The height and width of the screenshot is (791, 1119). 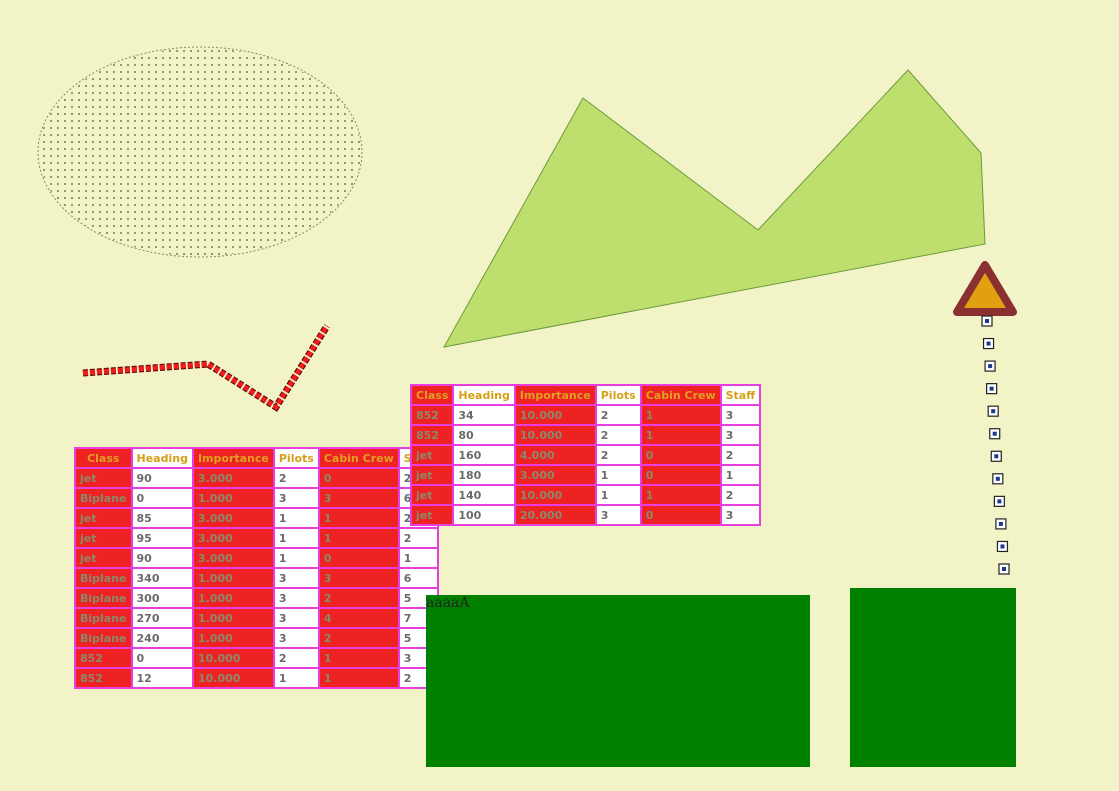 I want to click on green-box-small, so click(x=933, y=677).